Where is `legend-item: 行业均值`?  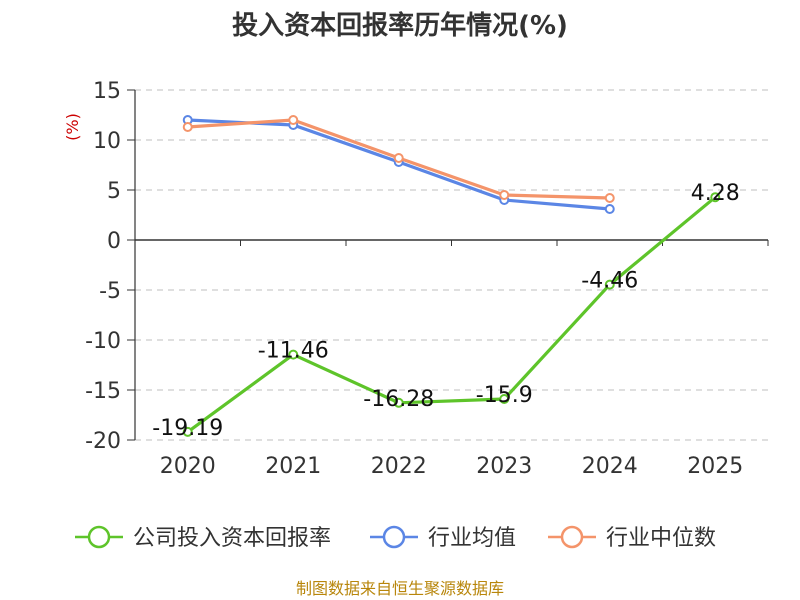 legend-item: 行业均值 is located at coordinates (443, 538).